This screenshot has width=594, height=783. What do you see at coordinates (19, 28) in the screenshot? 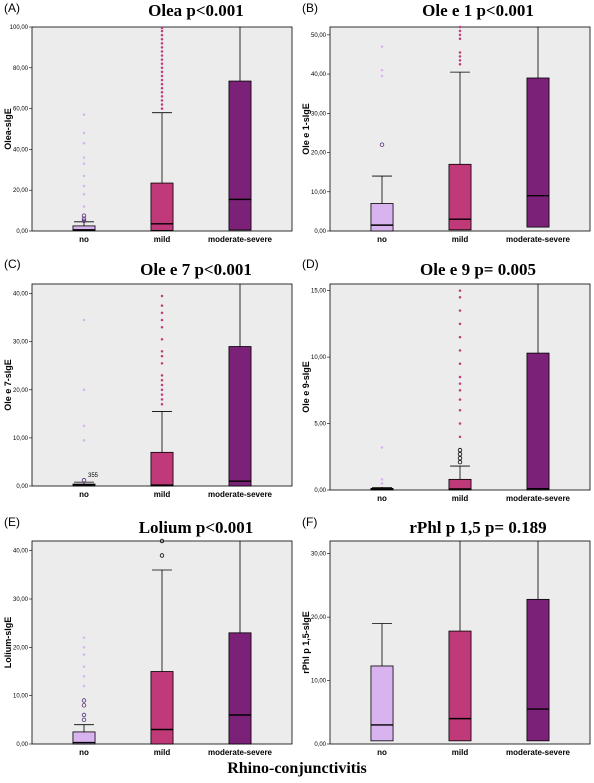
I see `panel-a-y-tick-label: 100,00` at bounding box center [19, 28].